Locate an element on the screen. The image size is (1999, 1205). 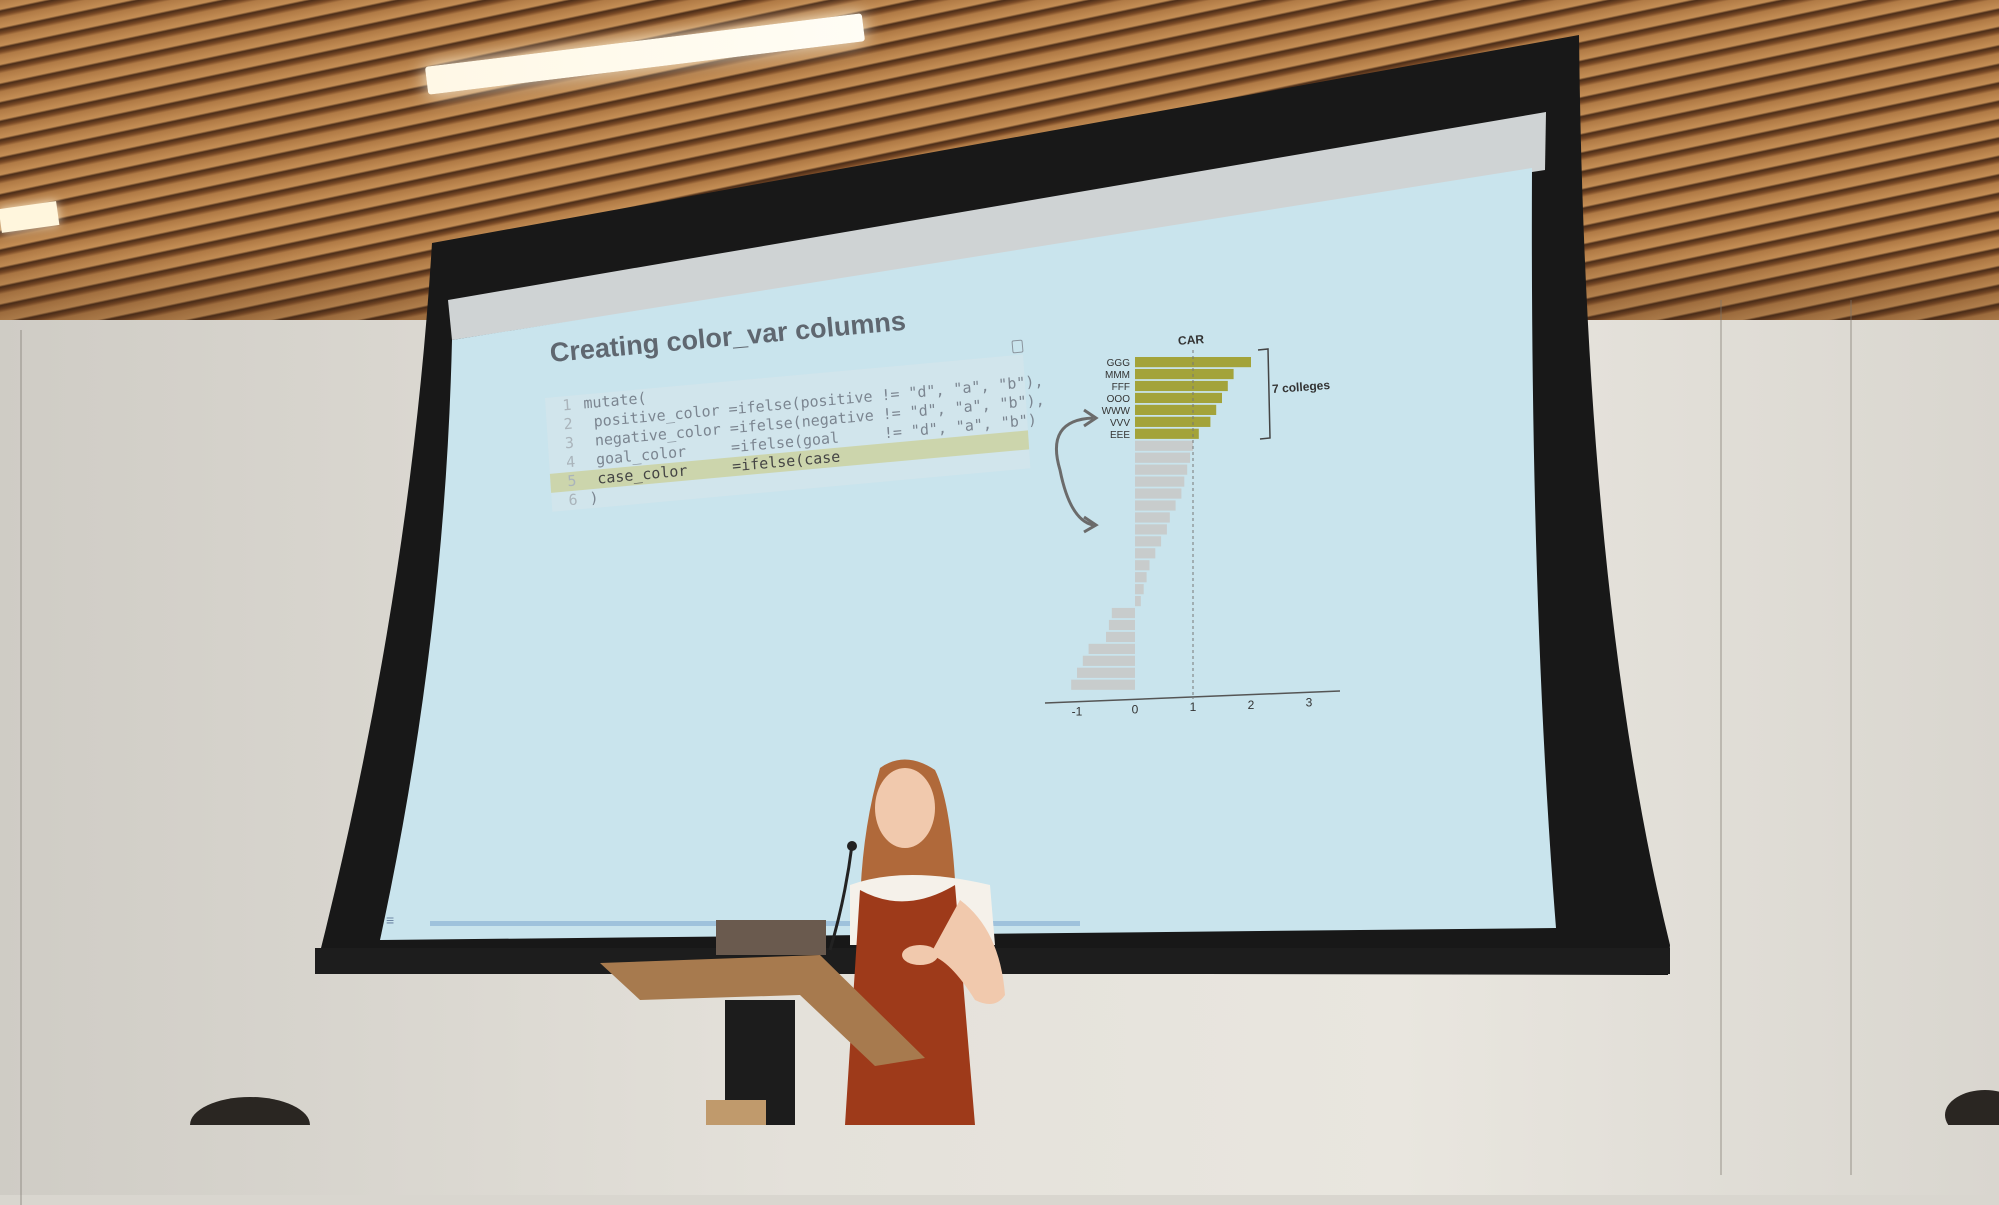
x-axis is located at coordinates (1192, 697).